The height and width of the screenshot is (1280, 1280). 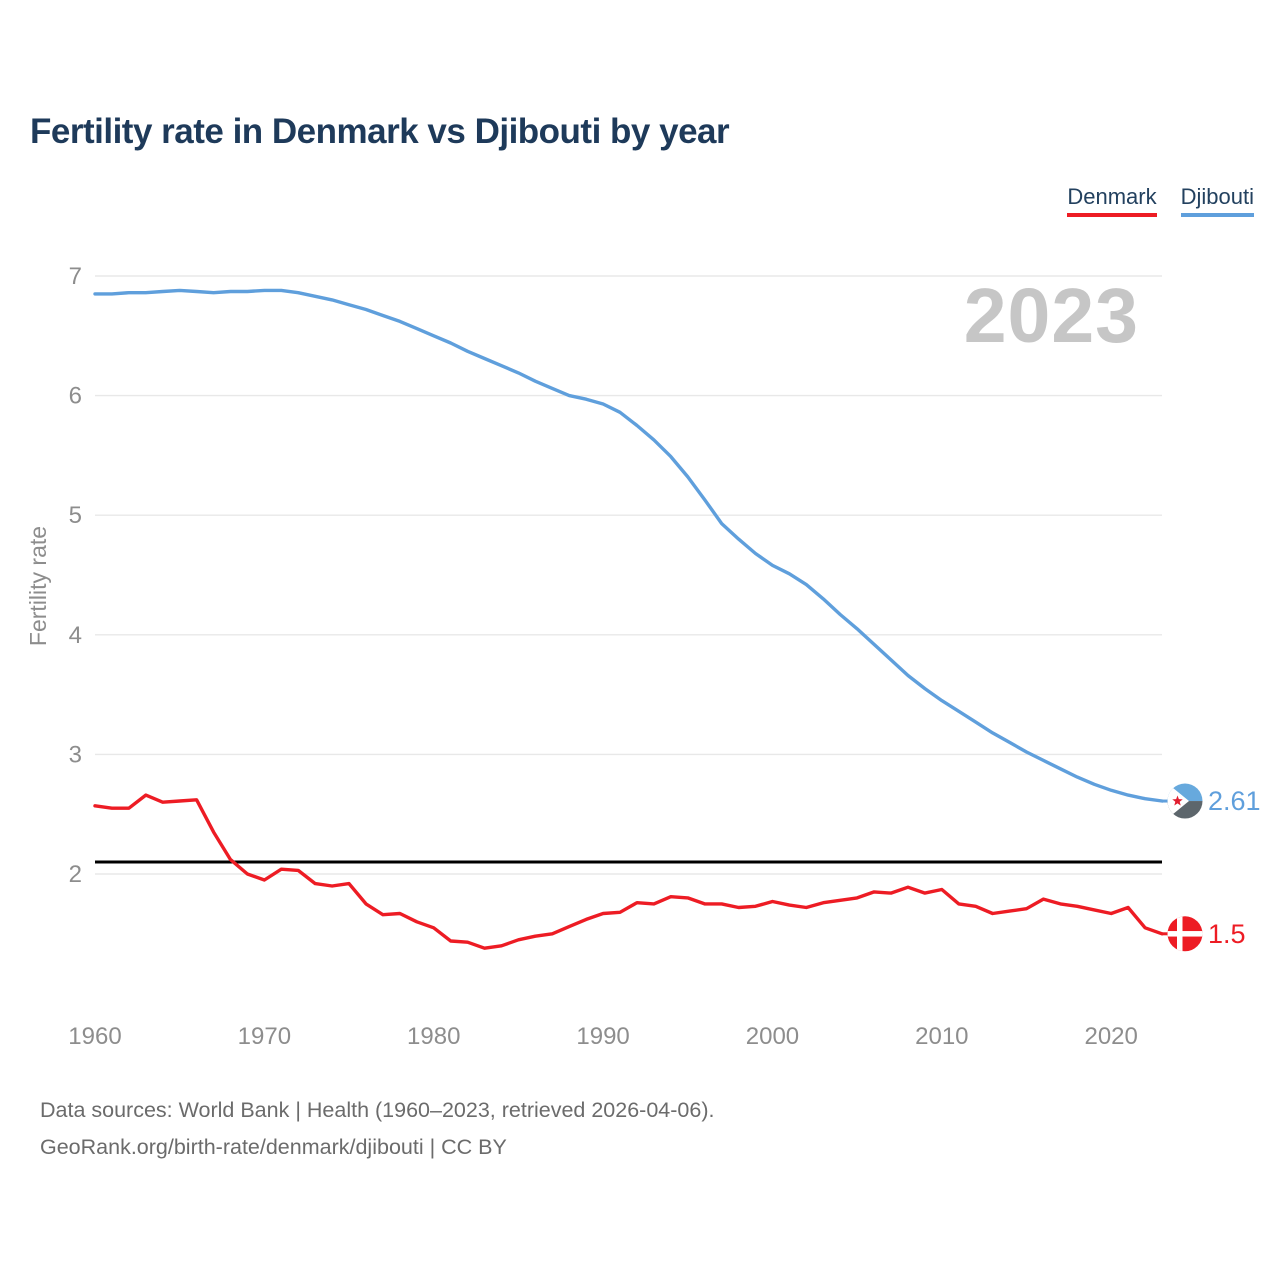 I want to click on legend-item-djibouti: Djibouti, so click(x=1217, y=200).